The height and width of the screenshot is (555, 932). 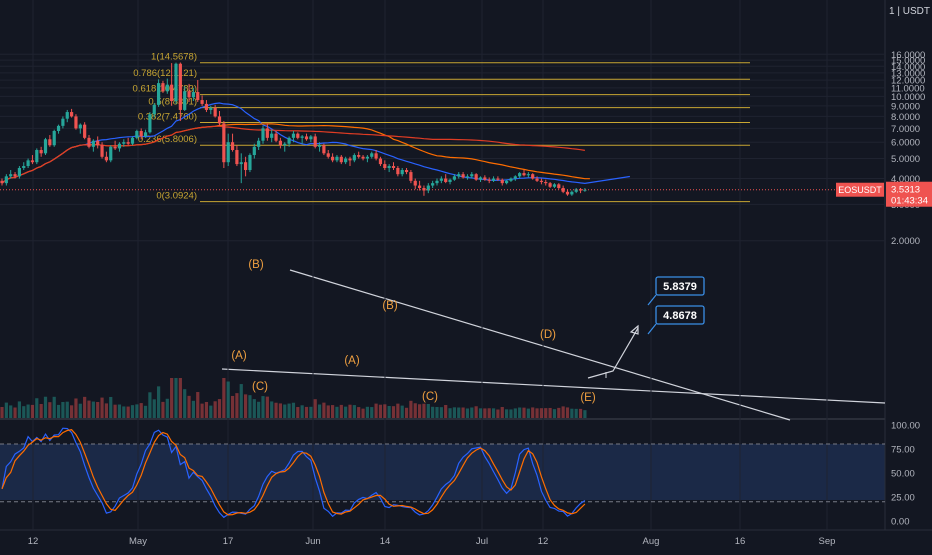 What do you see at coordinates (553, 386) in the screenshot?
I see `lower-trendline` at bounding box center [553, 386].